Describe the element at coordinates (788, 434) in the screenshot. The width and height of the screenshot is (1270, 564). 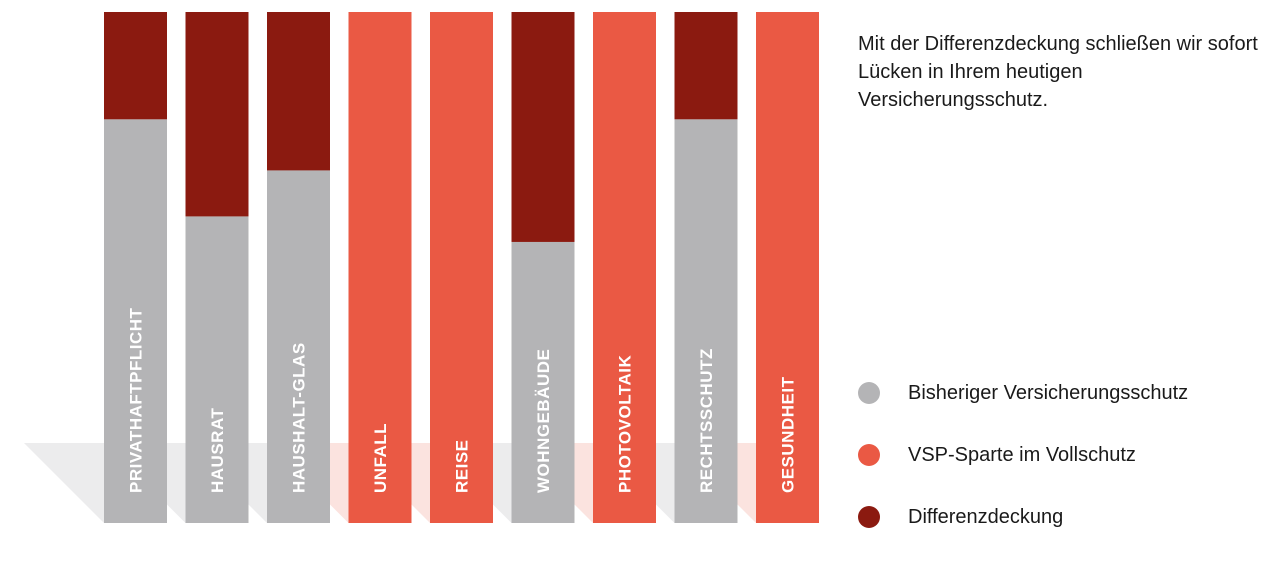
I see `bar-label: GESUNDHEIT` at that location.